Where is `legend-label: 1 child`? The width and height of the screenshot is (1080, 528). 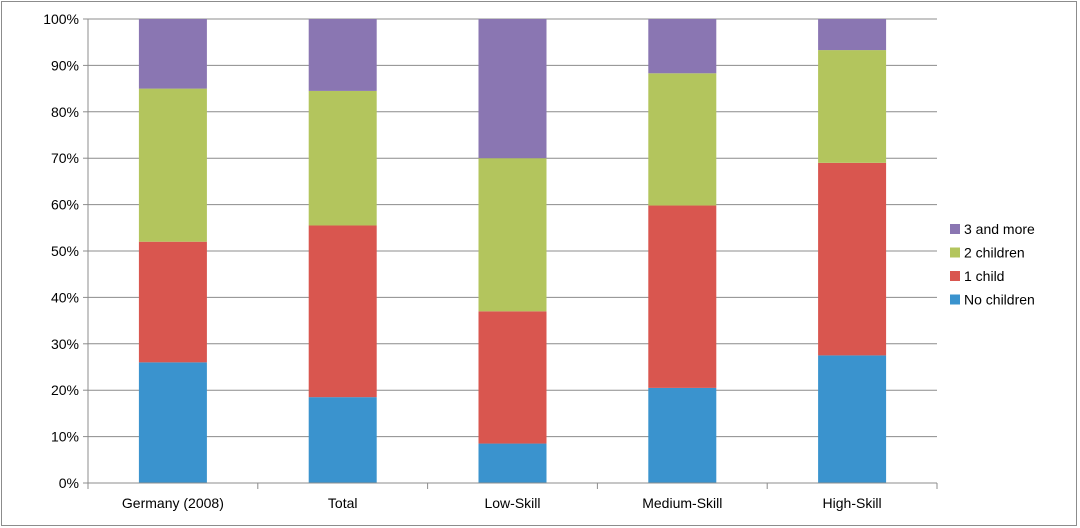
legend-label: 1 child is located at coordinates (984, 276).